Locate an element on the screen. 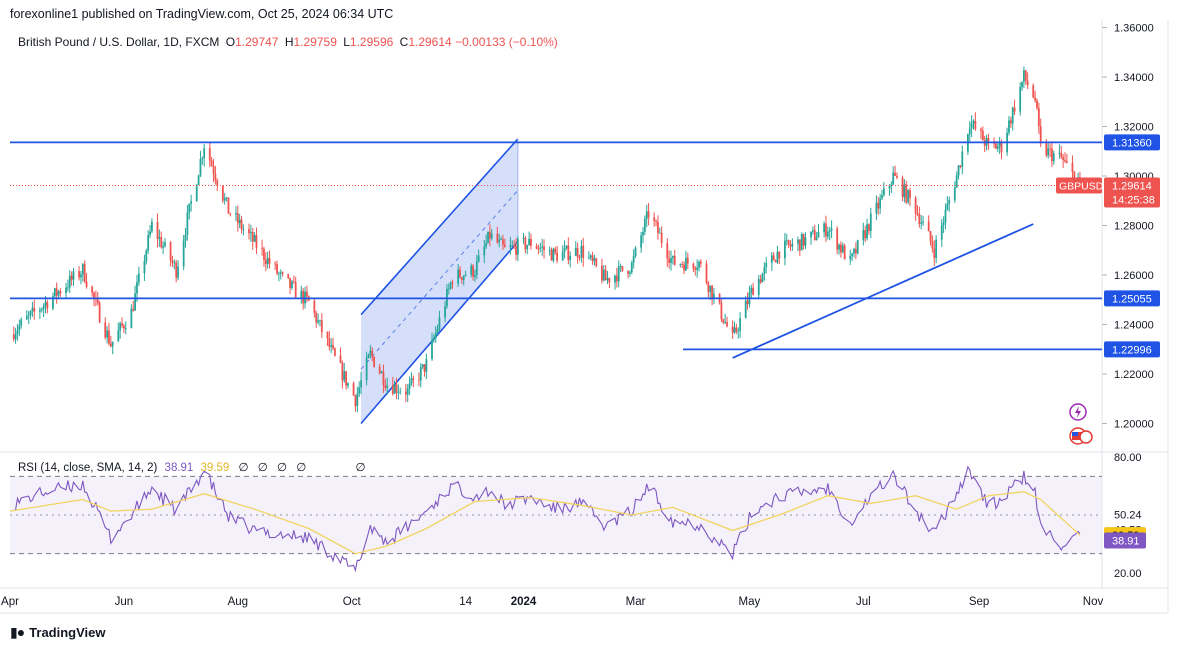 This screenshot has height=650, width=1177. tradingview-brand: ▮● TradingView is located at coordinates (58, 632).